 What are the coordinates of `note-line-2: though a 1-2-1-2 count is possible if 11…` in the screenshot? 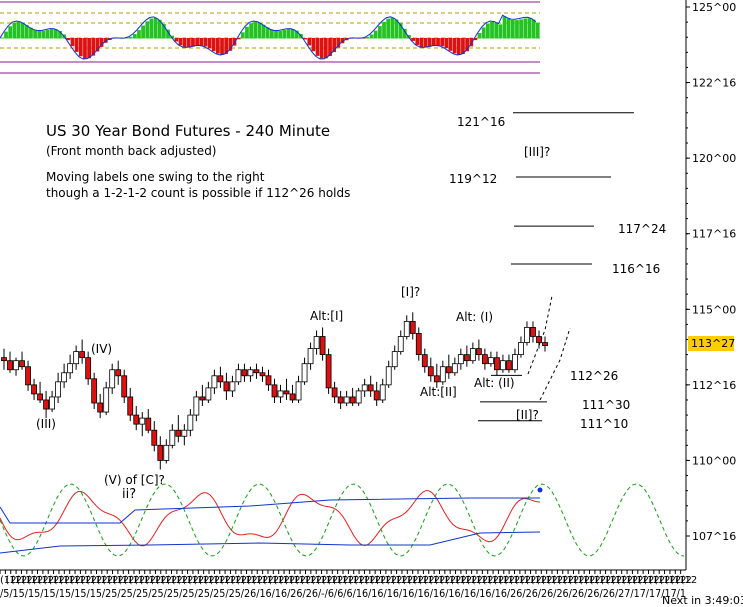 It's located at (198, 193).